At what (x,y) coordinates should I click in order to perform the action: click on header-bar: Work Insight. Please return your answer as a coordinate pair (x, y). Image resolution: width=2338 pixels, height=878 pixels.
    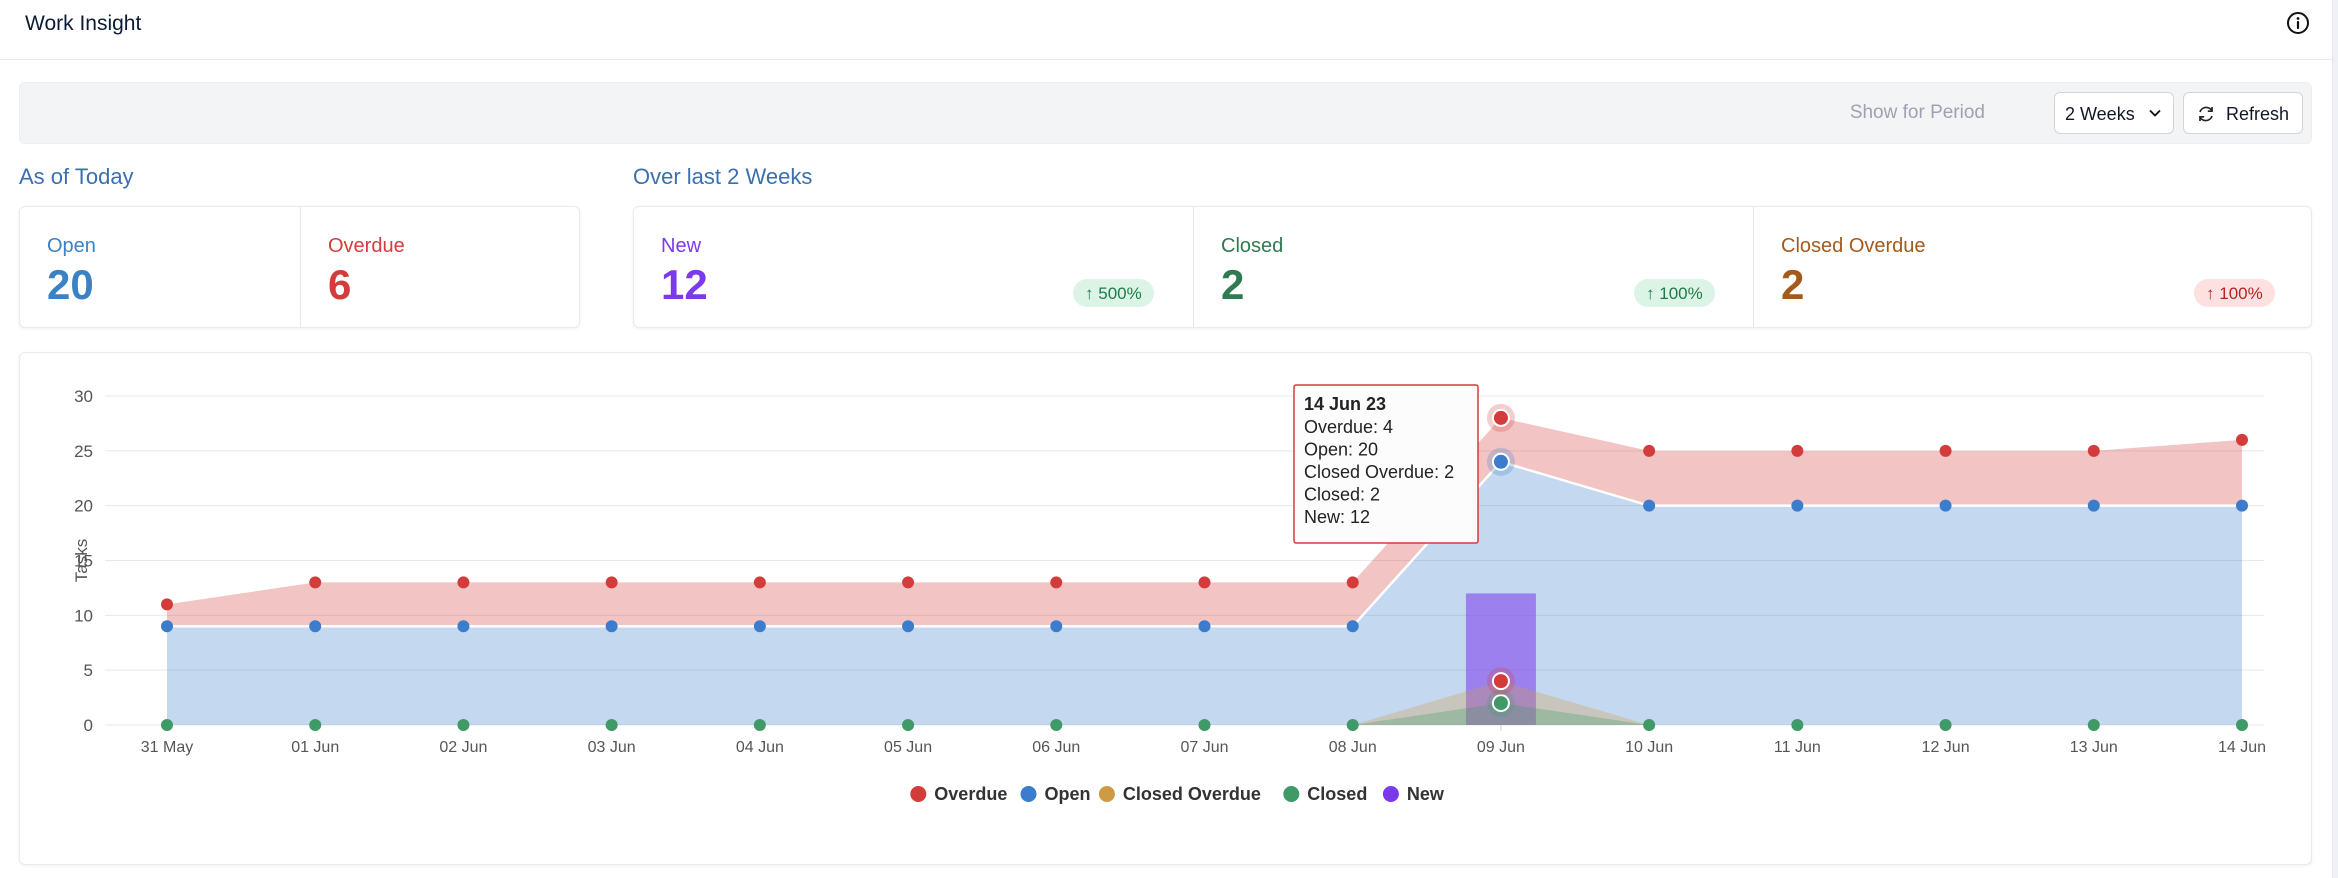
    Looking at the image, I should click on (1166, 30).